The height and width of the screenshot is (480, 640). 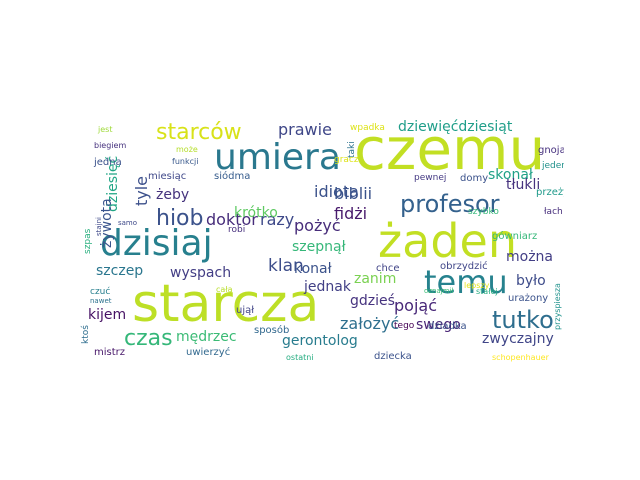 I want to click on word: lepszy, so click(x=477, y=285).